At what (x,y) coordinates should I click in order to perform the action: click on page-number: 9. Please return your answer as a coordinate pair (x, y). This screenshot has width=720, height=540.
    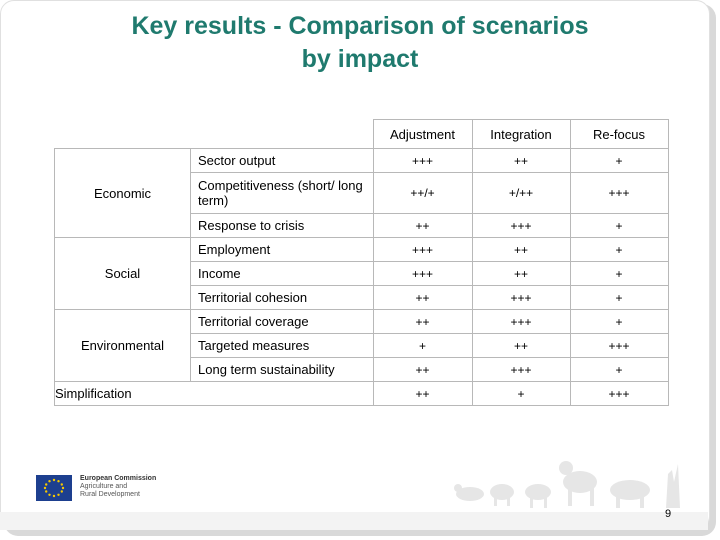
    Looking at the image, I should click on (668, 514).